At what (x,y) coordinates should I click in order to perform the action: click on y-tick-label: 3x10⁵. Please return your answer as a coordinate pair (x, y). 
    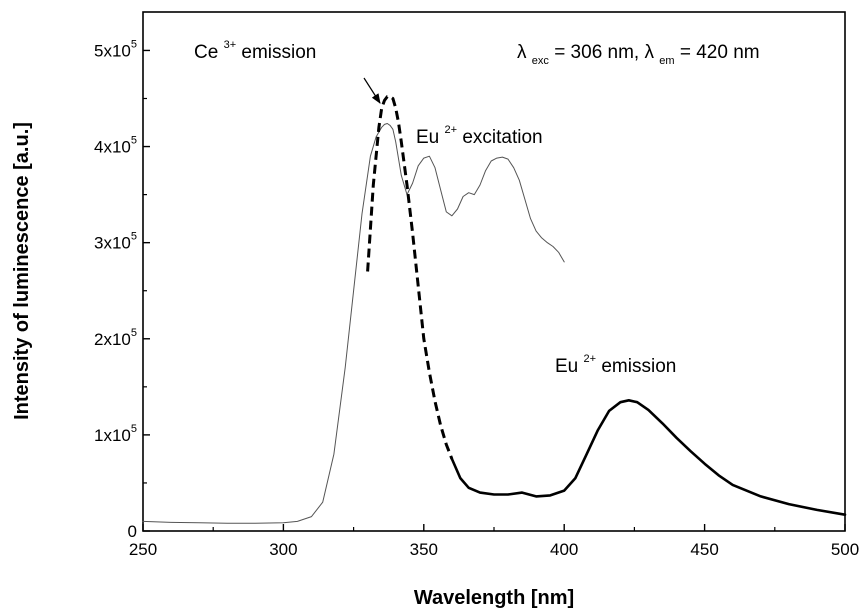
    Looking at the image, I should click on (115, 242).